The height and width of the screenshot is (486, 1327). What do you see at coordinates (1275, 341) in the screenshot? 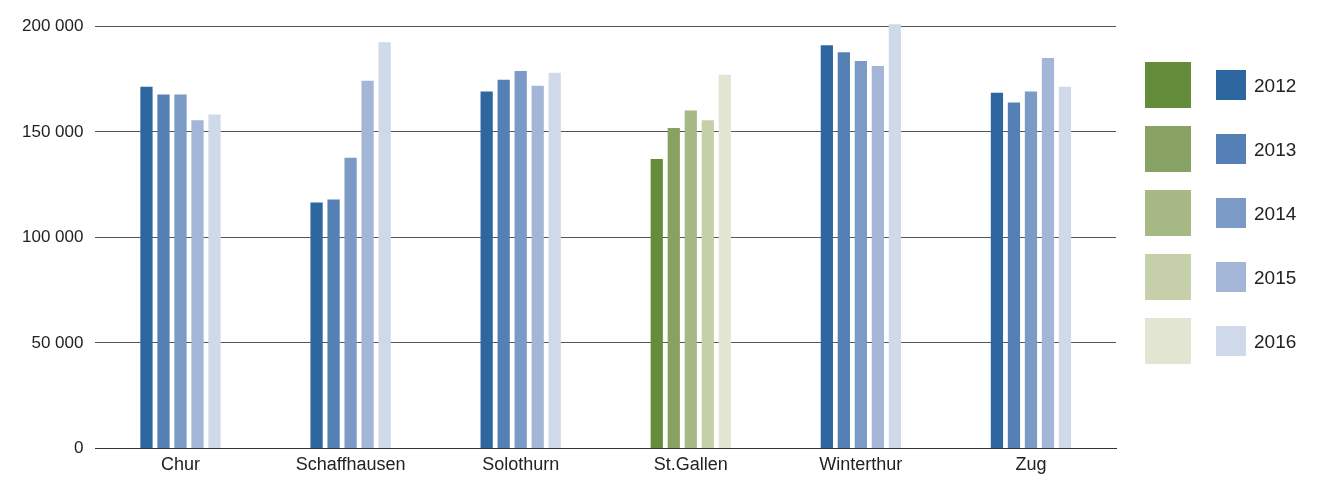
I see `legend-label: 2016` at bounding box center [1275, 341].